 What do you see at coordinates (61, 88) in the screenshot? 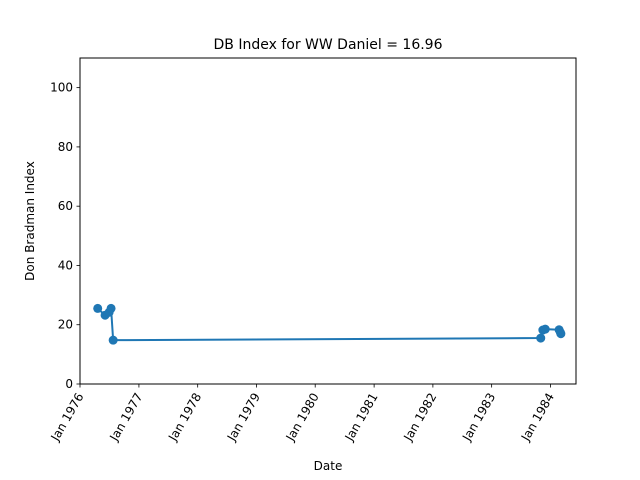
I see `y-tick-label: 100` at bounding box center [61, 88].